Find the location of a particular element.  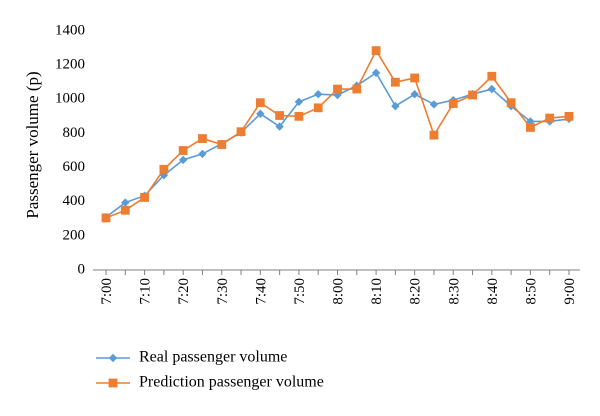

x-tick-label: 8:10 is located at coordinates (377, 291).